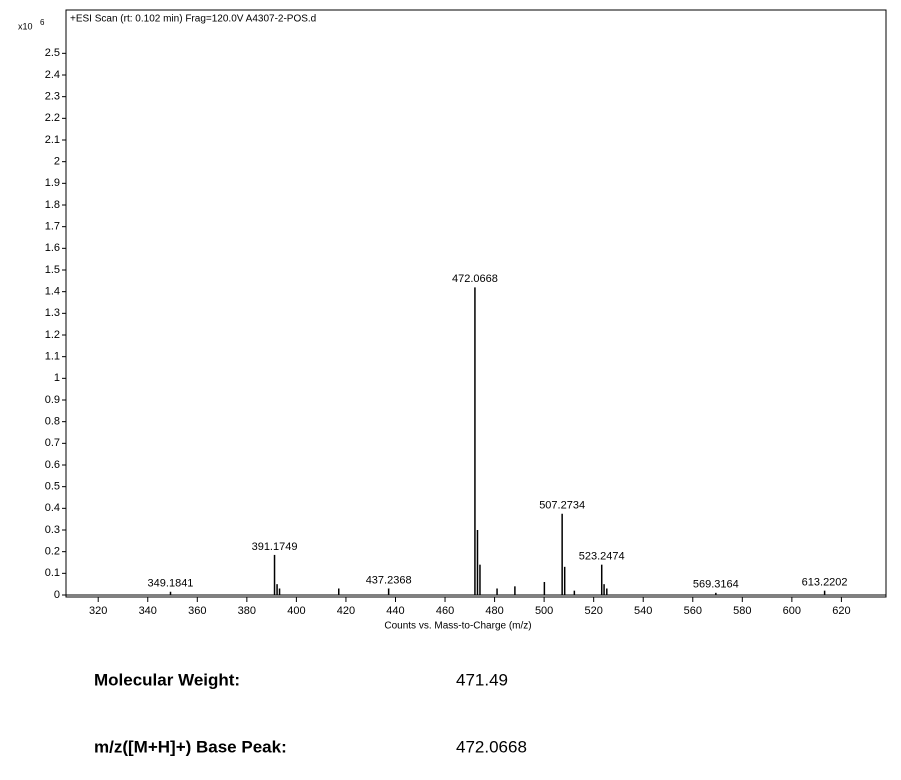 The height and width of the screenshot is (780, 901). Describe the element at coordinates (841, 611) in the screenshot. I see `x-tick-label: 620` at that location.